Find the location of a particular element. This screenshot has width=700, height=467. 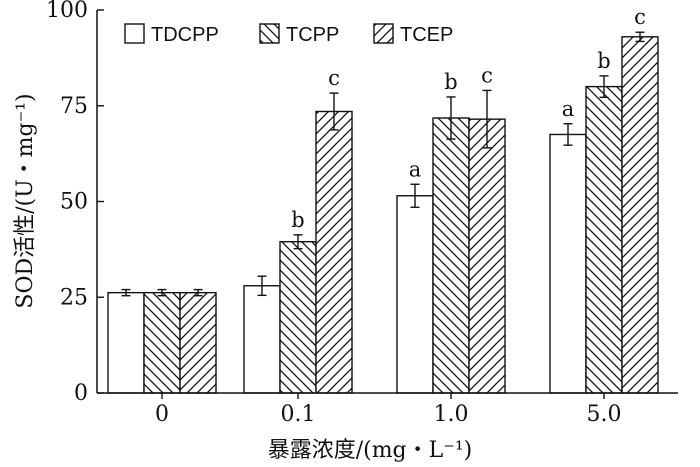

significance-letter-tdcpp-5.0: a is located at coordinates (568, 109).